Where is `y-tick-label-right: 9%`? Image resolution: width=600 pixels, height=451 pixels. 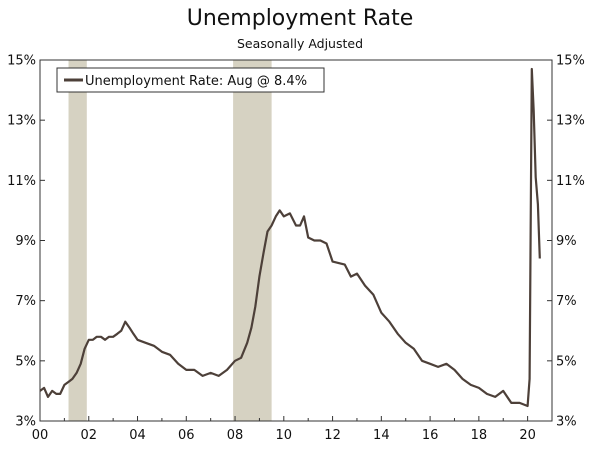
y-tick-label-right: 9% is located at coordinates (566, 241).